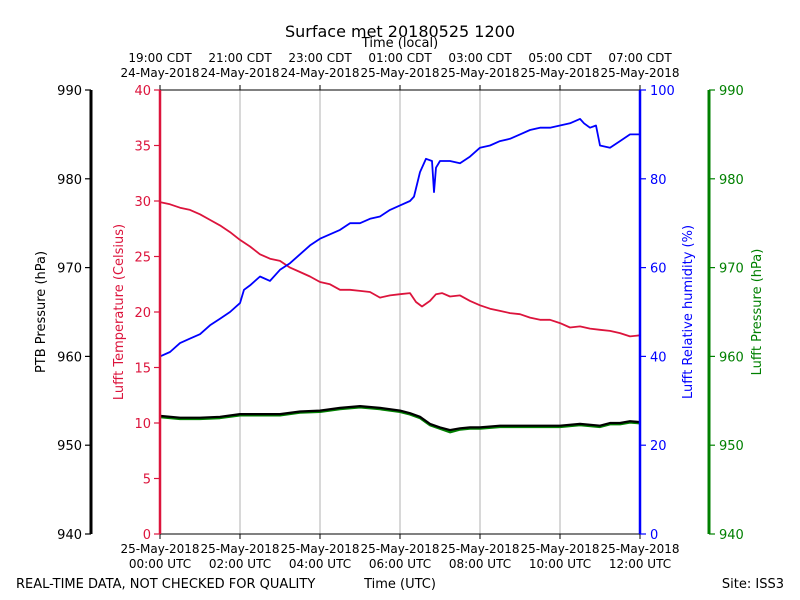  What do you see at coordinates (560, 564) in the screenshot?
I see `x-tick-utc-time: 10:00 UTC` at bounding box center [560, 564].